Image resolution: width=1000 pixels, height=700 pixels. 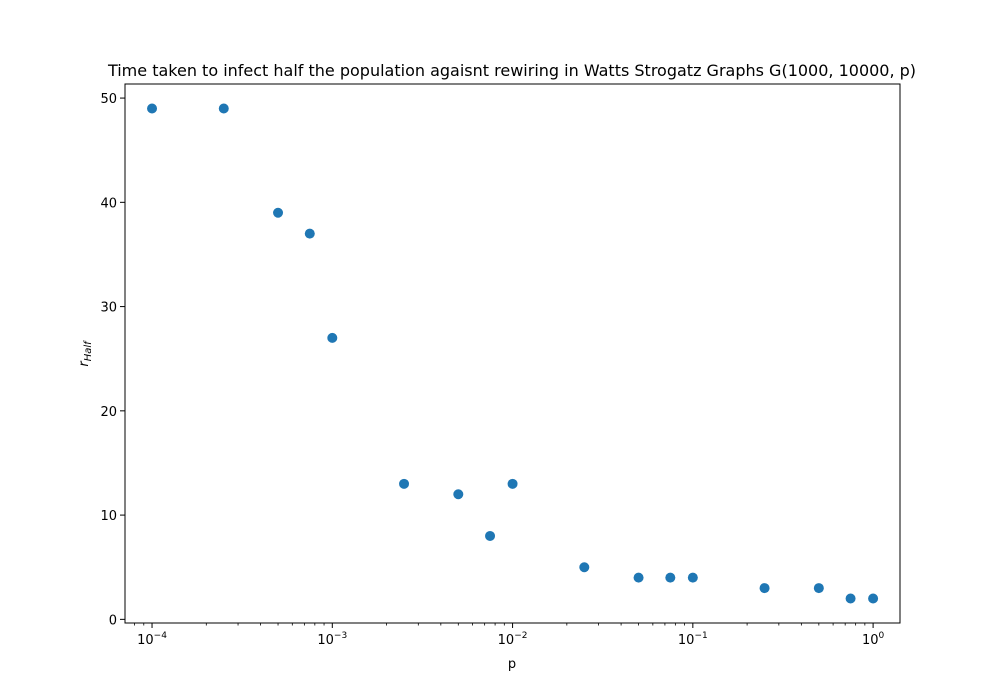 What do you see at coordinates (113, 620) in the screenshot?
I see `y-tick-label: 0` at bounding box center [113, 620].